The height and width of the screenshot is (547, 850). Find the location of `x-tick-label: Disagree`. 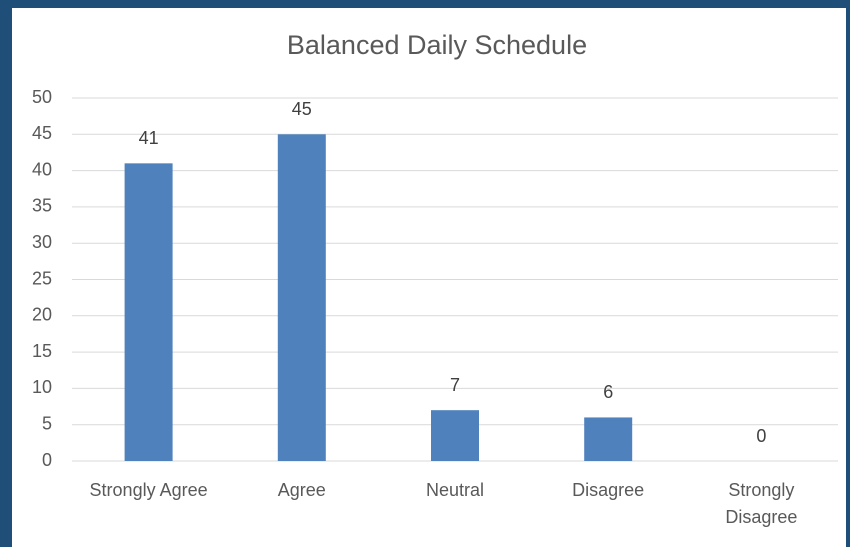

x-tick-label: Disagree is located at coordinates (608, 490).